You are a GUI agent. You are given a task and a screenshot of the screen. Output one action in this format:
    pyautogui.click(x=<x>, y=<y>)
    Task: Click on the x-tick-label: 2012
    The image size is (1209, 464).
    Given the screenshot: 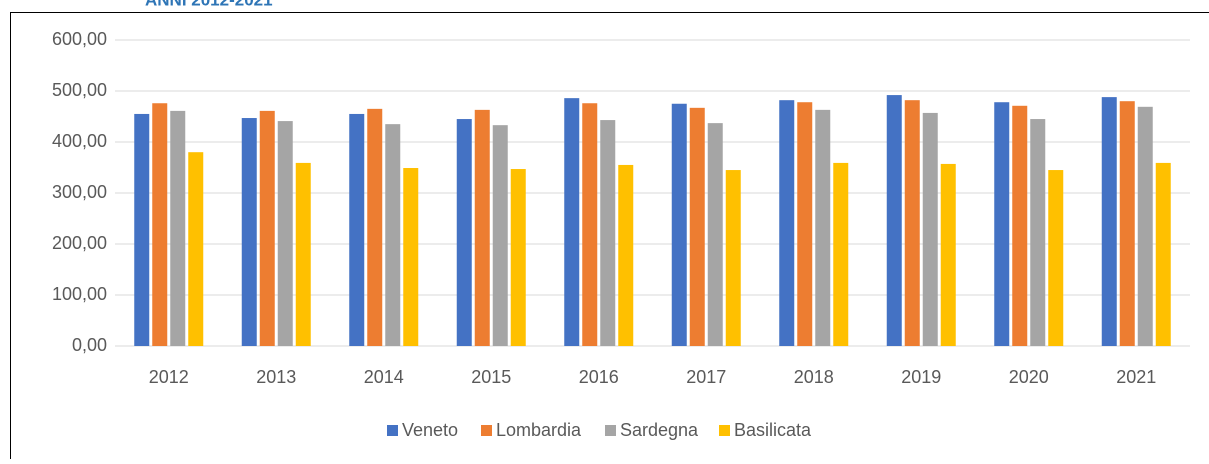 What is the action you would take?
    pyautogui.click(x=169, y=377)
    